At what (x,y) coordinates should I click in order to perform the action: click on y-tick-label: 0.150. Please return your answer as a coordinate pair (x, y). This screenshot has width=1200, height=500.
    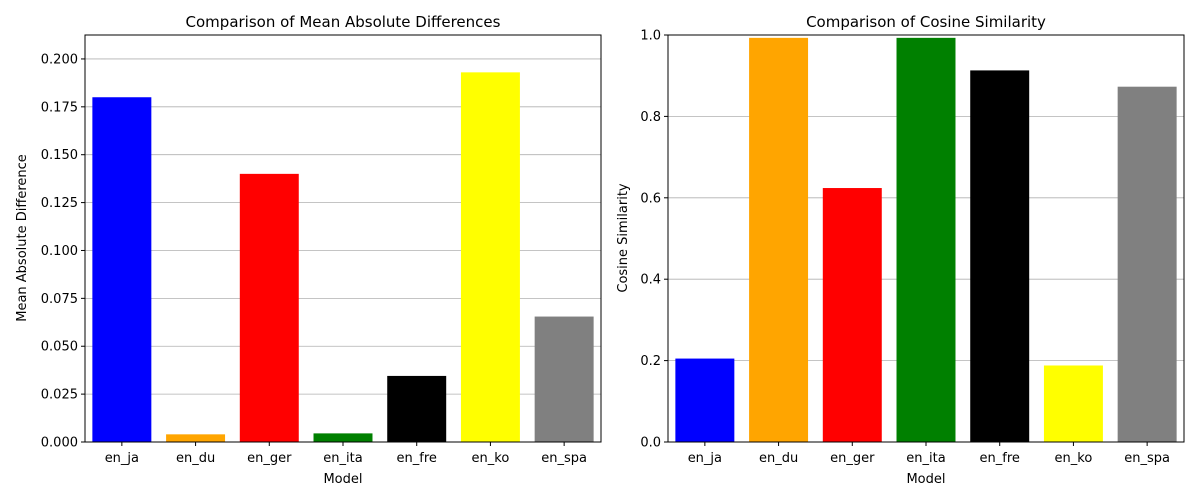
    Looking at the image, I should click on (59, 155).